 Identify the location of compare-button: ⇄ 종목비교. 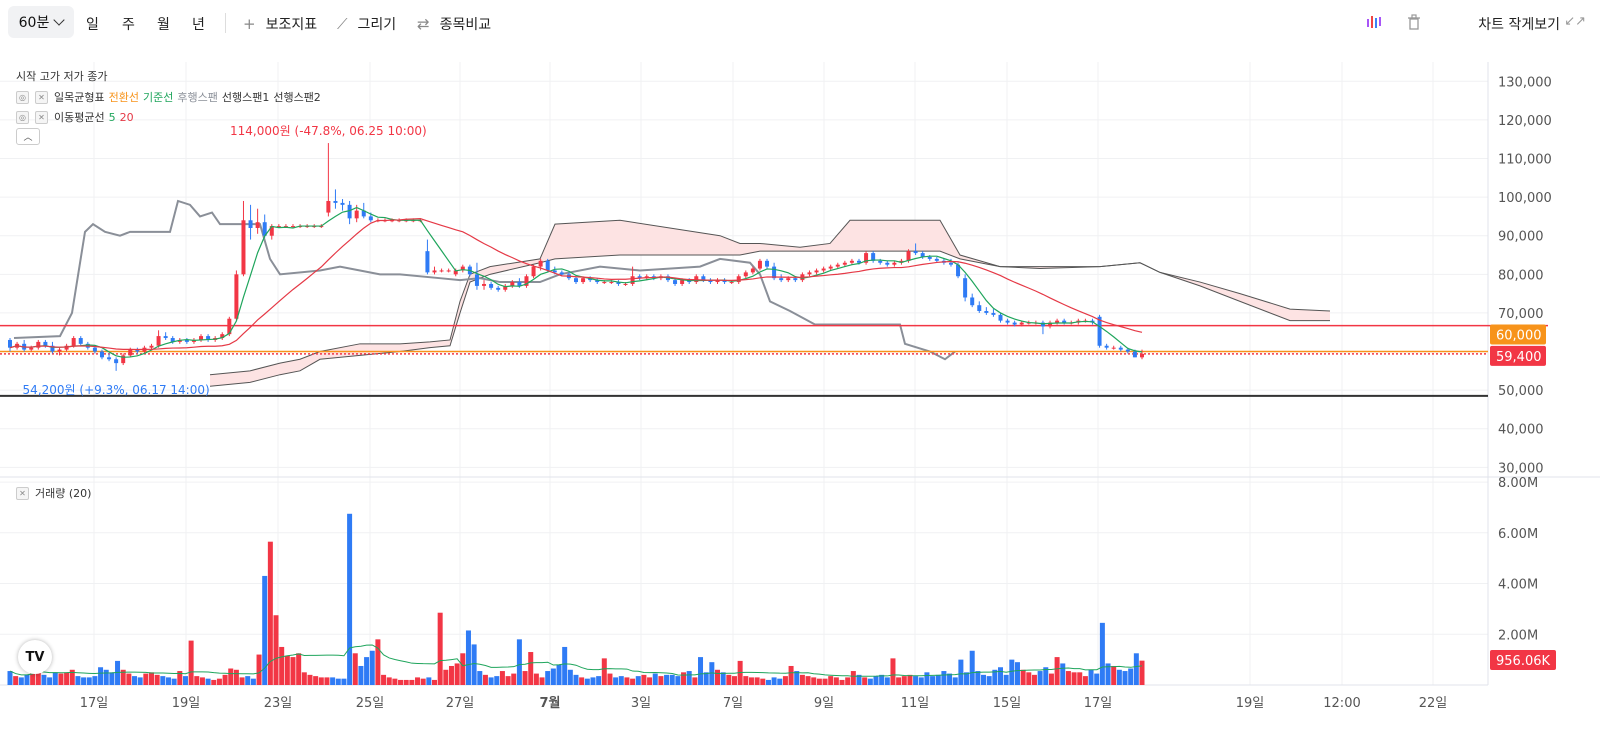
(454, 24).